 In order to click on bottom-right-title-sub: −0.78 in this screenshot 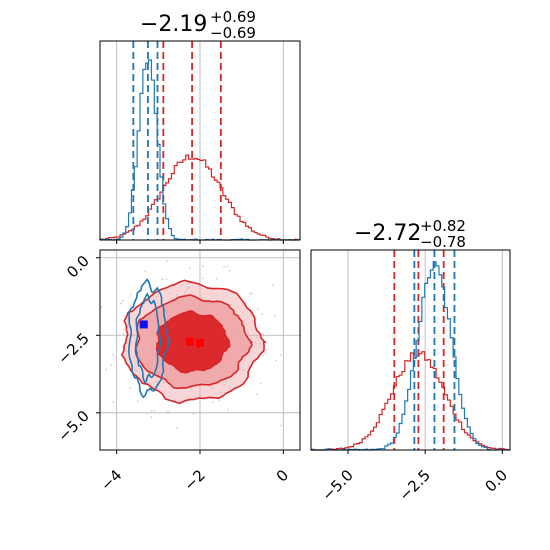, I will do `click(443, 242)`.